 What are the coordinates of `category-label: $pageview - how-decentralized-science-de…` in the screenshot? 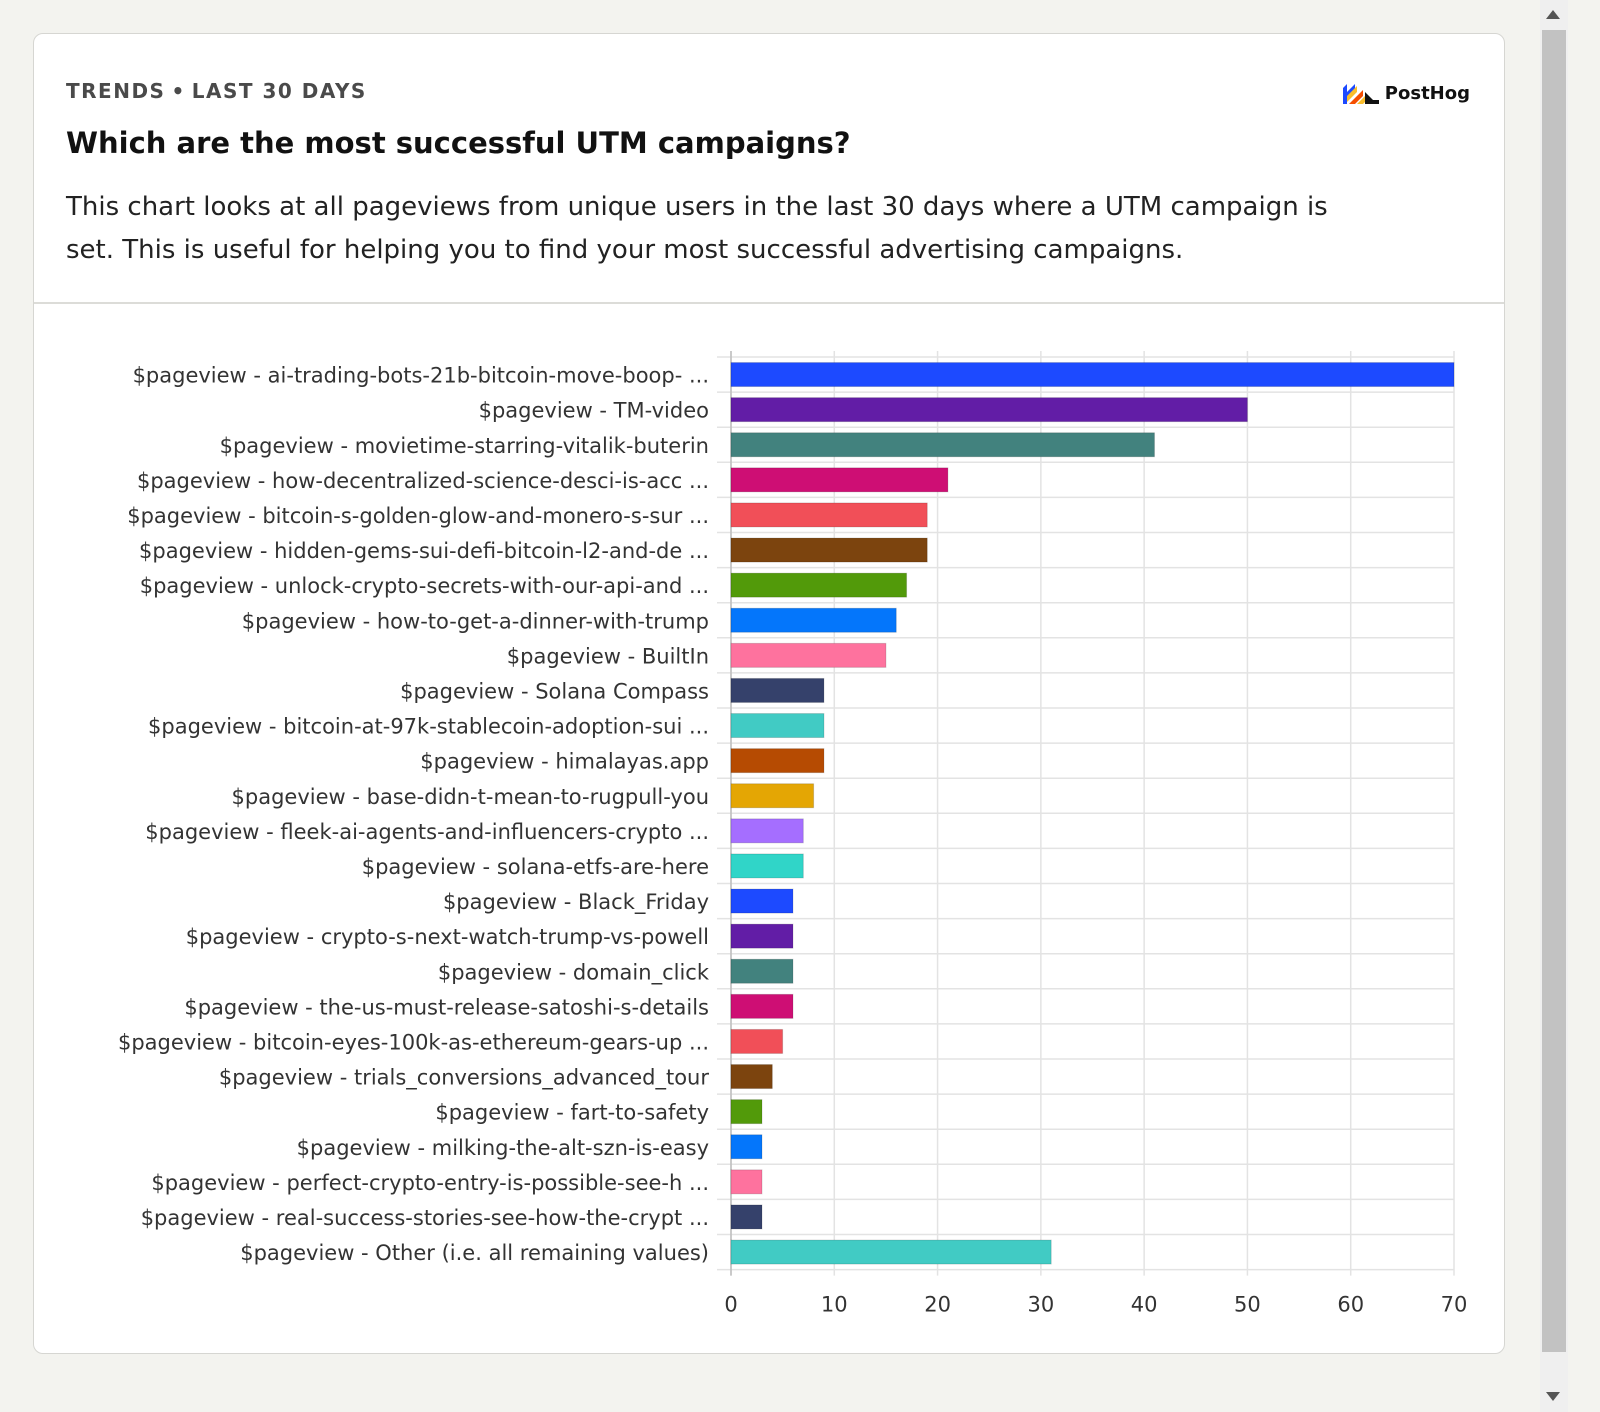 It's located at (423, 481).